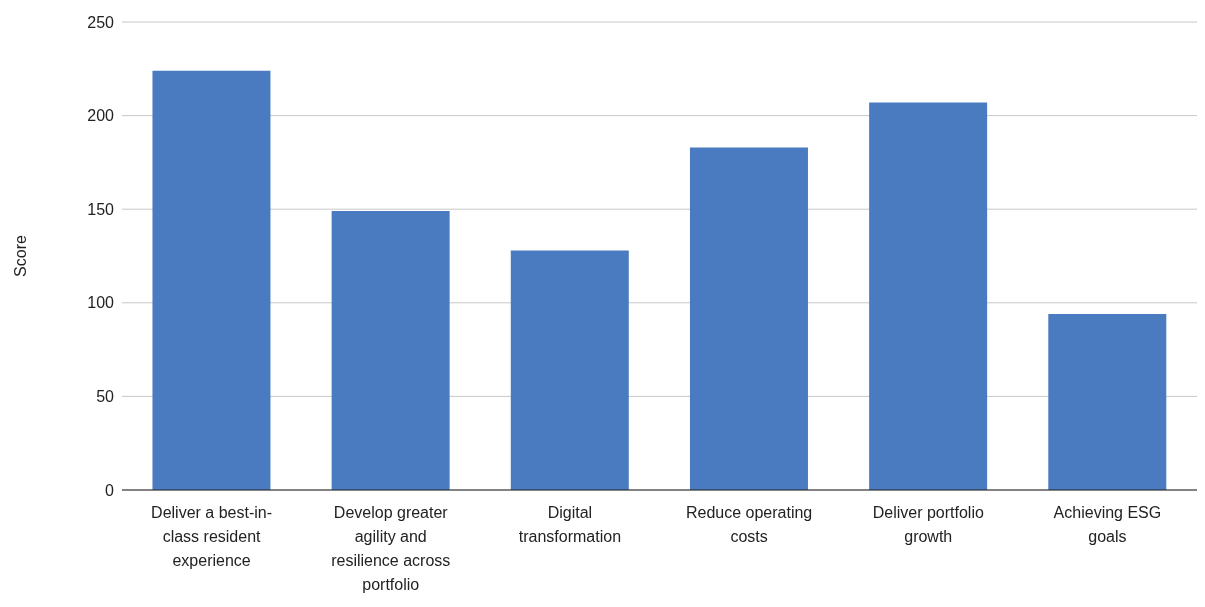 The image size is (1205, 607). I want to click on x-tick-label: Achieving ESG goals, so click(1107, 524).